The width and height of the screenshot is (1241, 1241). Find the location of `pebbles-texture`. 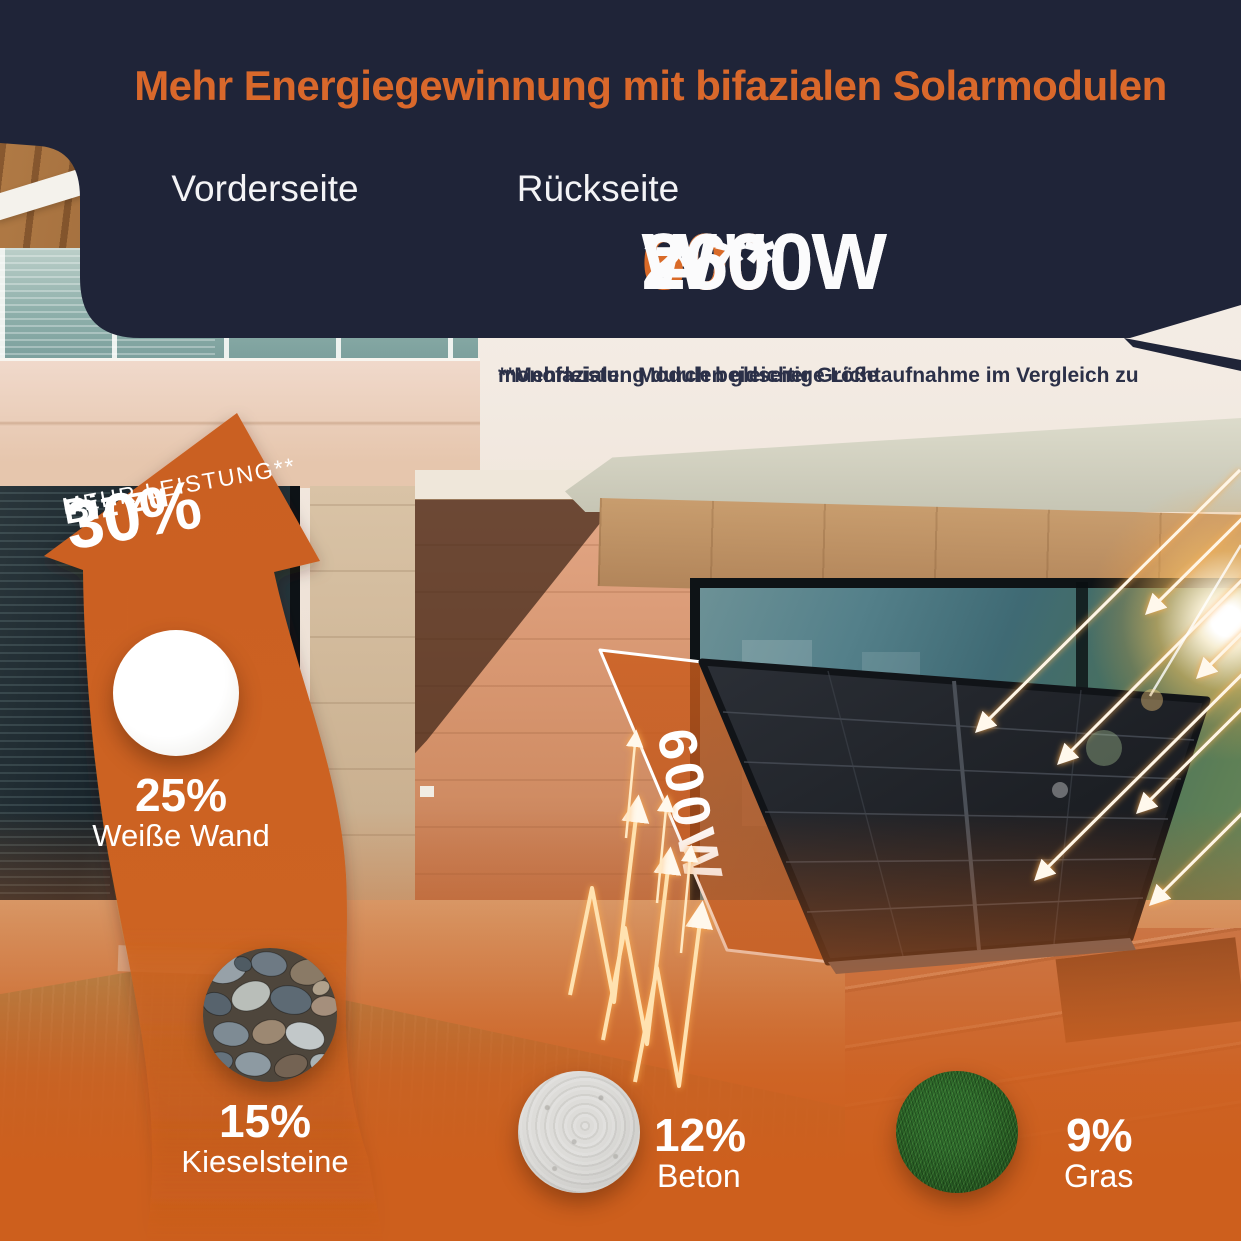

pebbles-texture is located at coordinates (270, 1015).